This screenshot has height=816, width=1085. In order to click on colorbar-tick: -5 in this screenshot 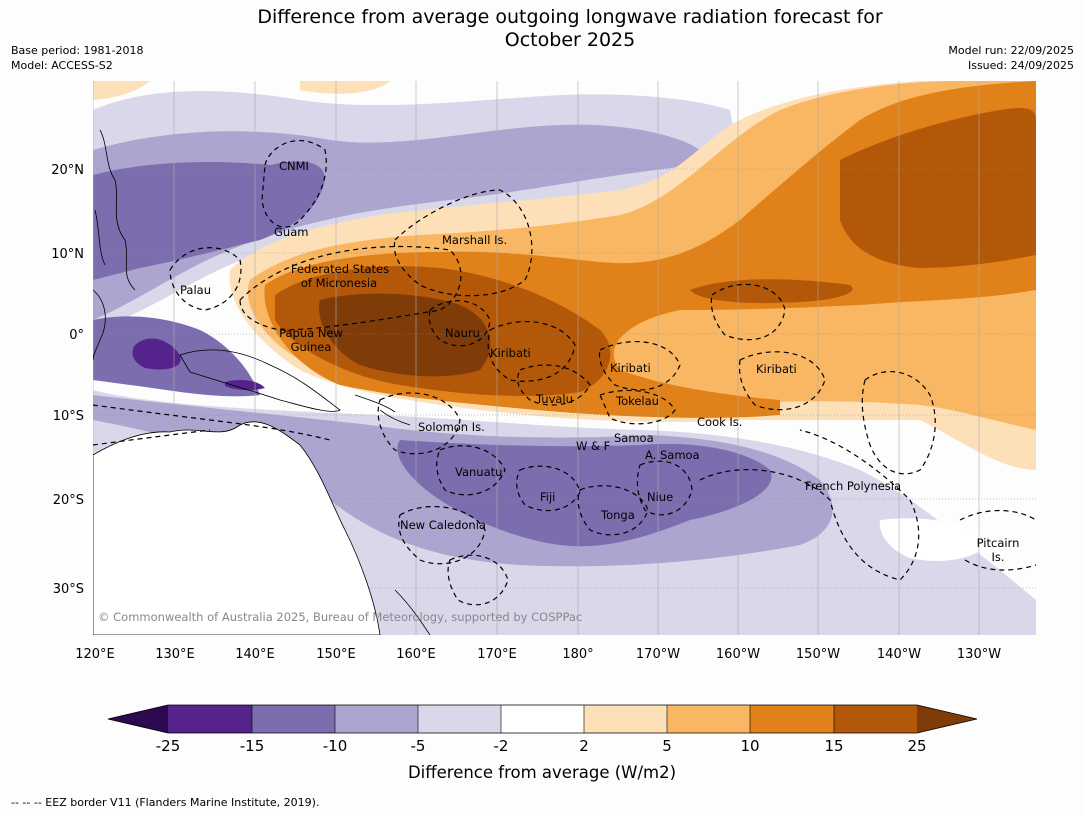, I will do `click(418, 746)`.